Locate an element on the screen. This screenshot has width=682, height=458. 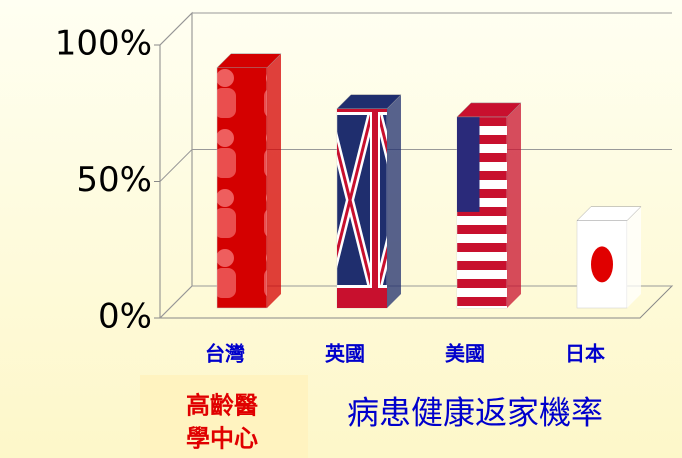
x-tick-label: 日本 is located at coordinates (585, 354).